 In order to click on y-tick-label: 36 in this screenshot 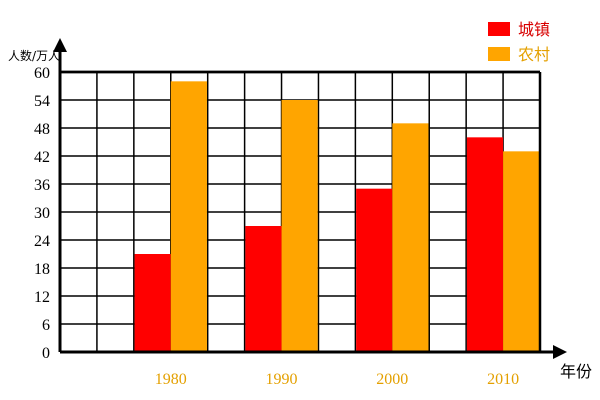, I will do `click(42, 185)`.